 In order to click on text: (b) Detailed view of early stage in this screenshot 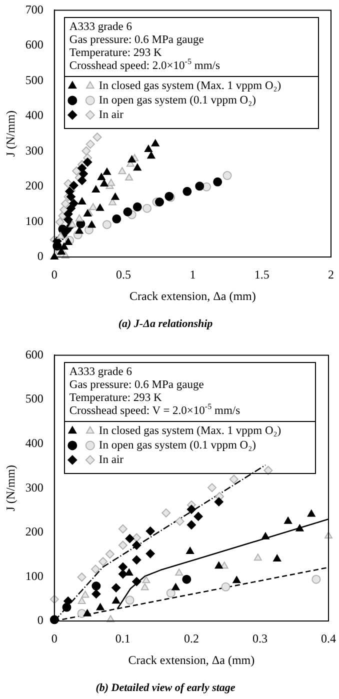, I will do `click(166, 688)`.